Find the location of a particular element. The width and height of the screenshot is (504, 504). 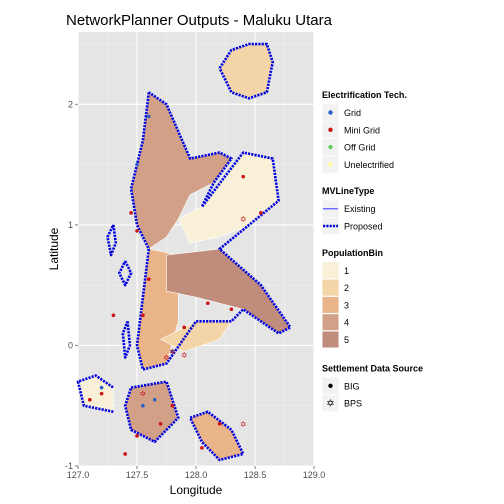

y-tick-label: 2 is located at coordinates (70, 104).